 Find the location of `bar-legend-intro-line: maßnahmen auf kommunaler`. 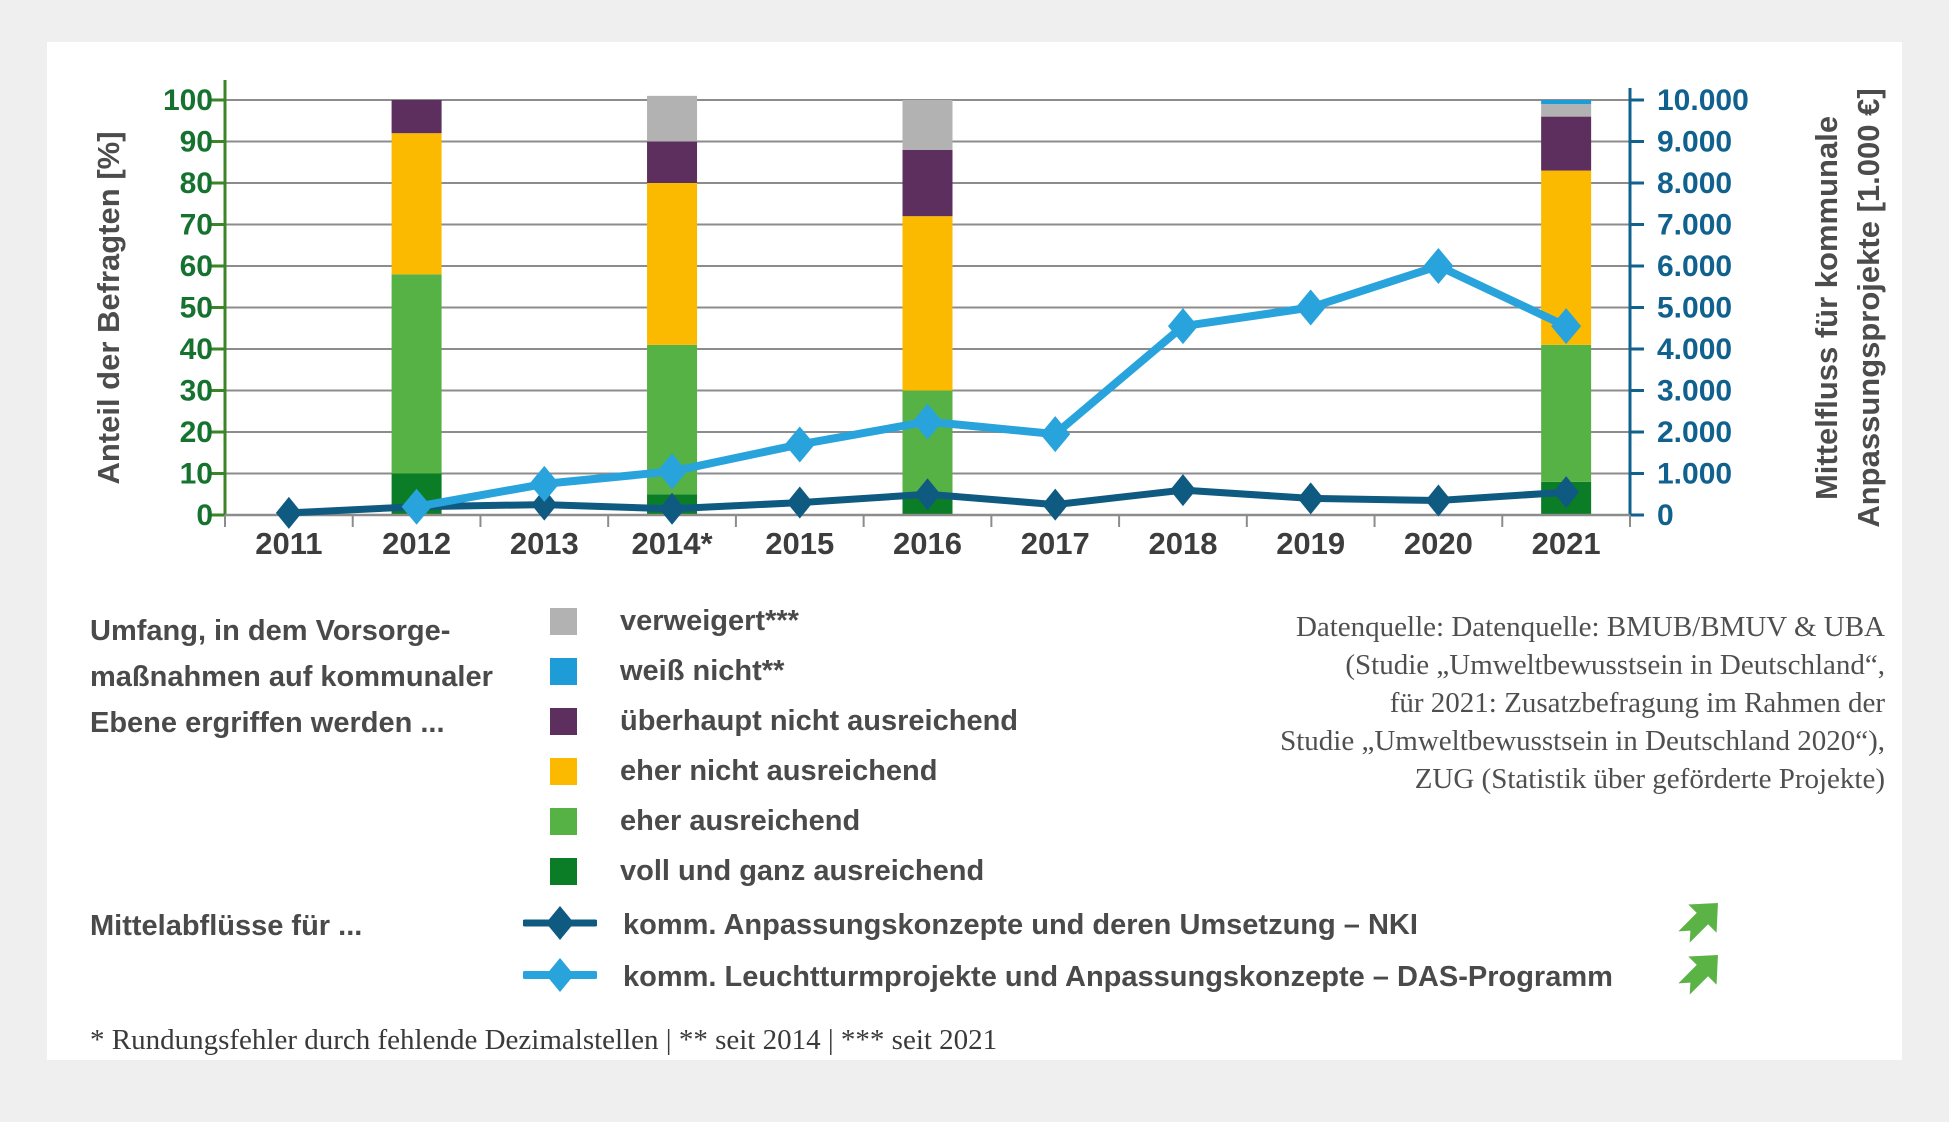

bar-legend-intro-line: maßnahmen auf kommunaler is located at coordinates (291, 677).